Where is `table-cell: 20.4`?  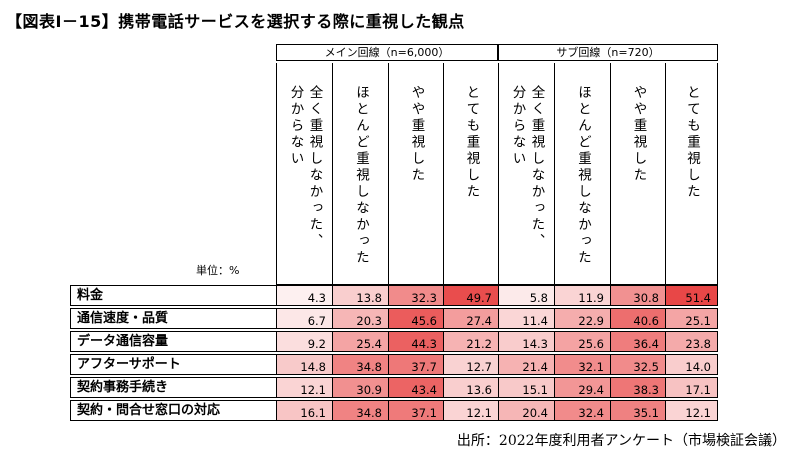
table-cell: 20.4 is located at coordinates (526, 410).